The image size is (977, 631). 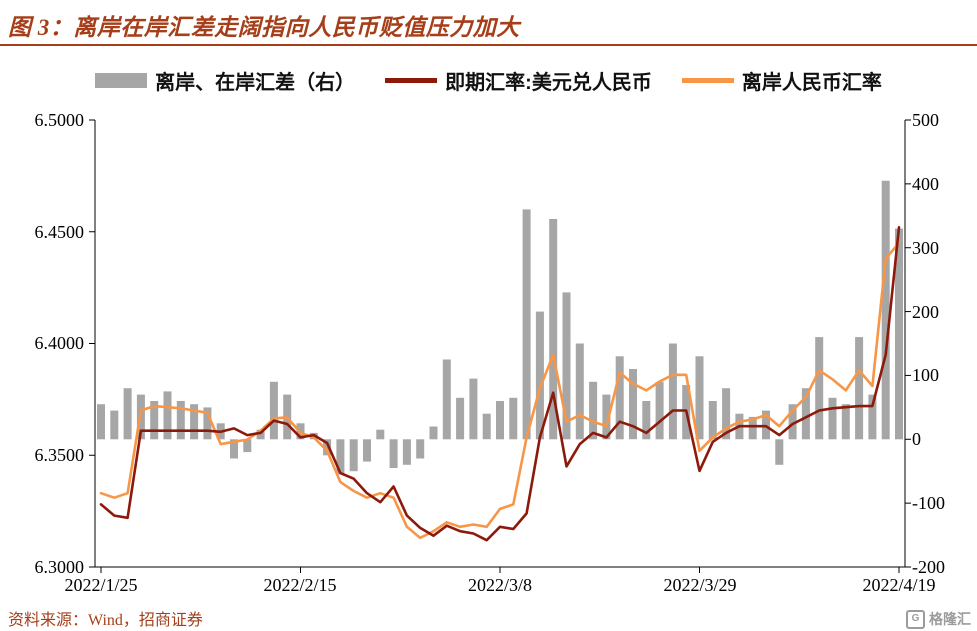 What do you see at coordinates (925, 375) in the screenshot?
I see `y-right-tick-4: 100` at bounding box center [925, 375].